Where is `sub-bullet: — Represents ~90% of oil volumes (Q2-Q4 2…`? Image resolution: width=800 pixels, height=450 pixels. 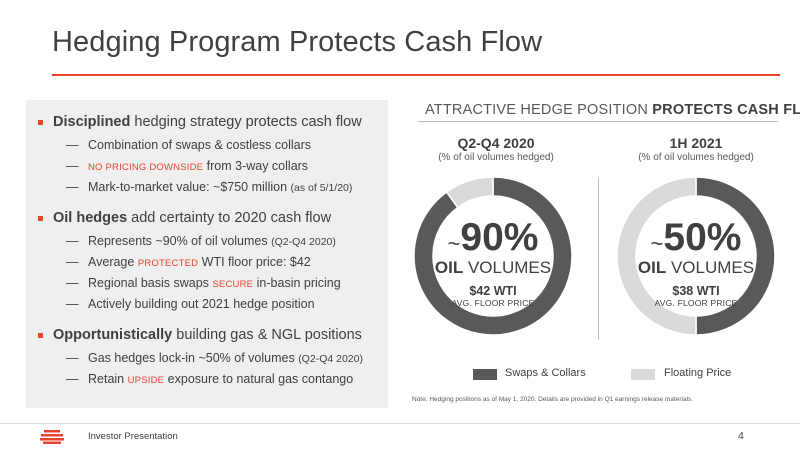 sub-bullet: — Represents ~90% of oil volumes (Q2-Q4 2… is located at coordinates (201, 241).